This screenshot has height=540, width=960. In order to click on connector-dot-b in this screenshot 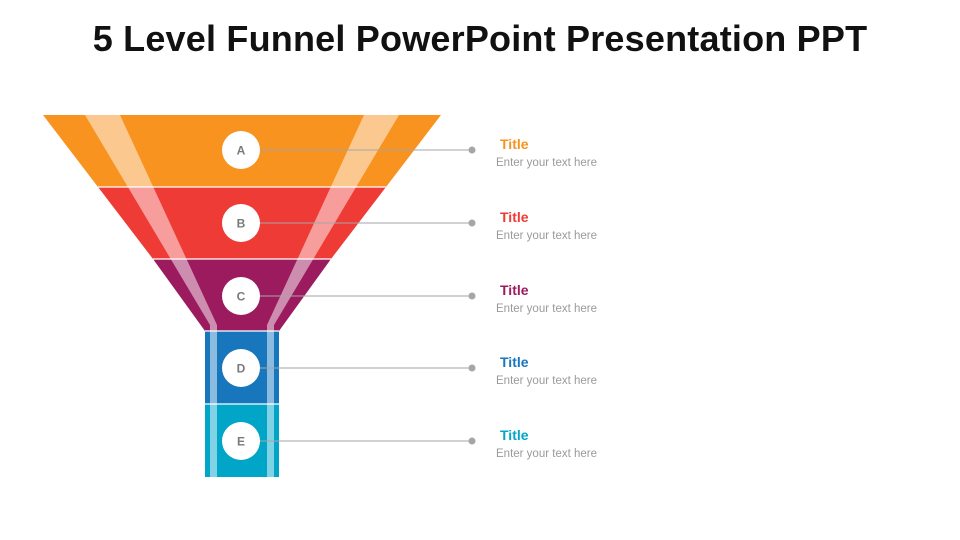, I will do `click(472, 223)`.